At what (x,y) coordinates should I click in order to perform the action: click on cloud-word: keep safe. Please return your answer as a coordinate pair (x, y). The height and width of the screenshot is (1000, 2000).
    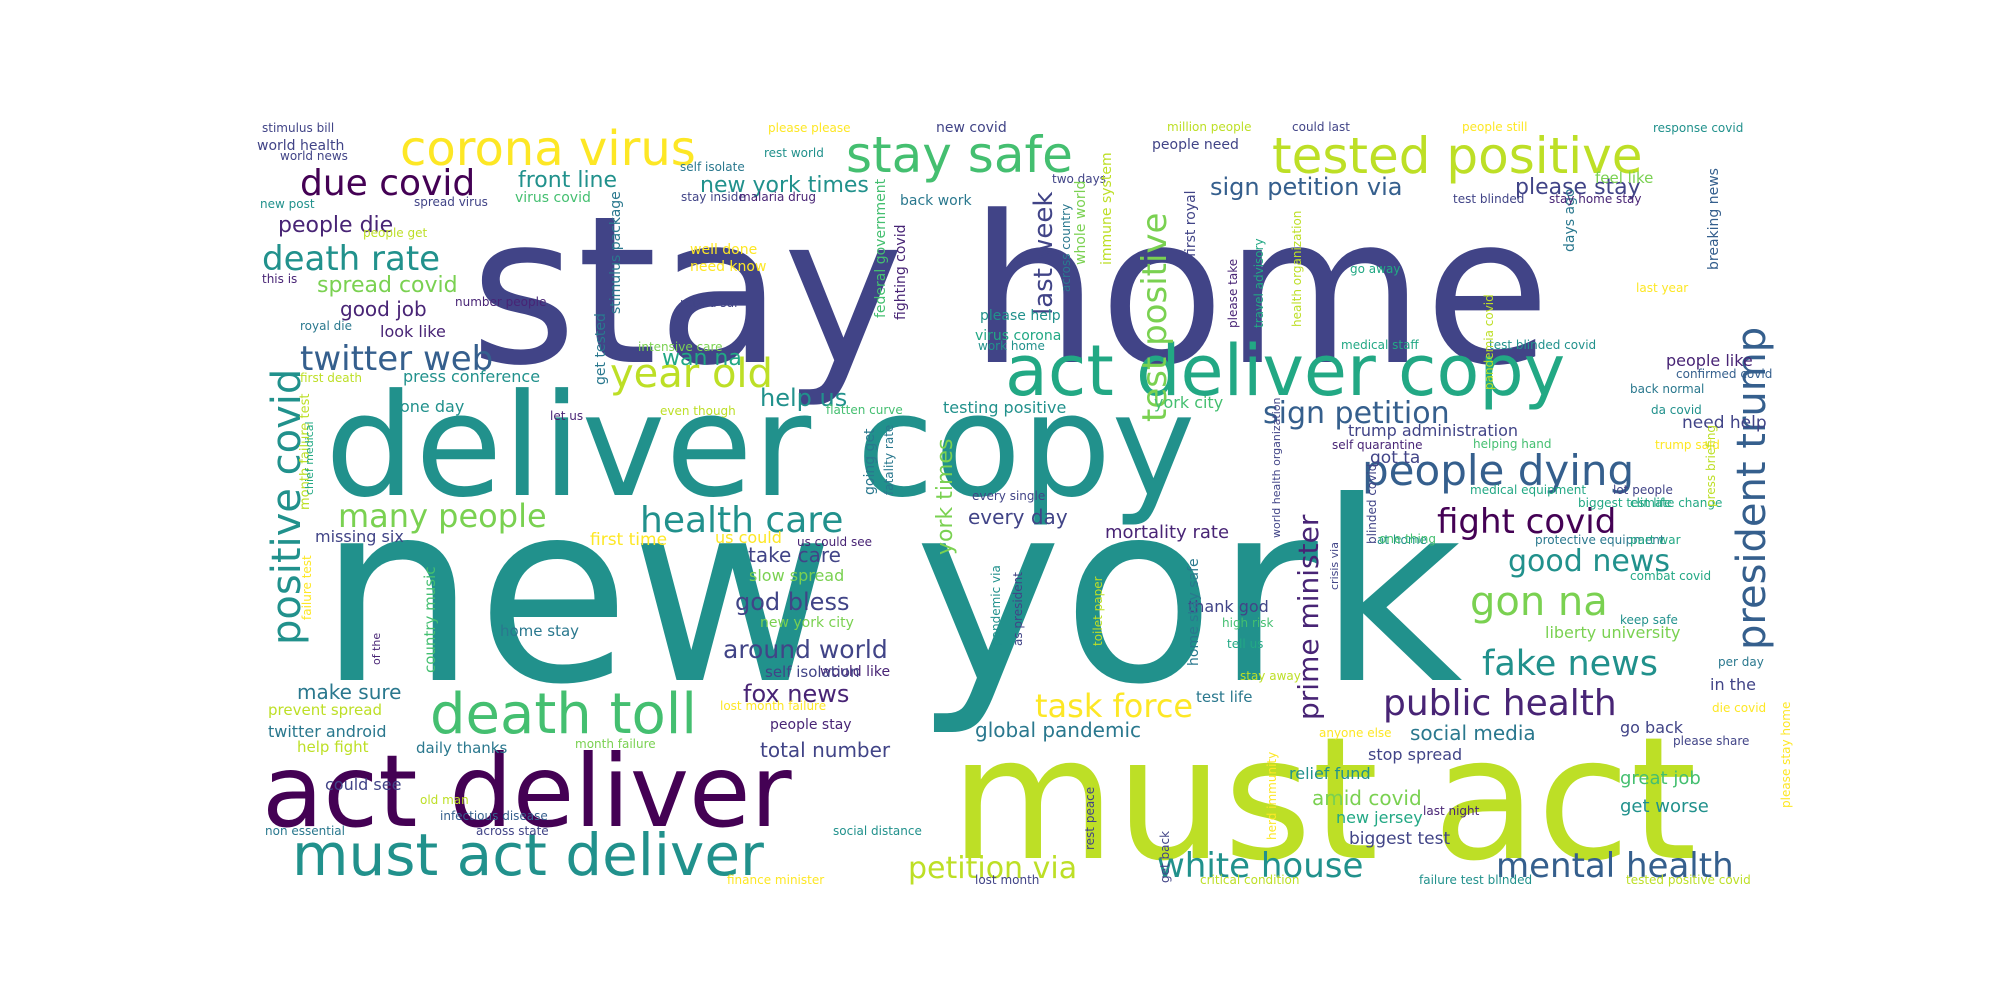
    Looking at the image, I should click on (1649, 620).